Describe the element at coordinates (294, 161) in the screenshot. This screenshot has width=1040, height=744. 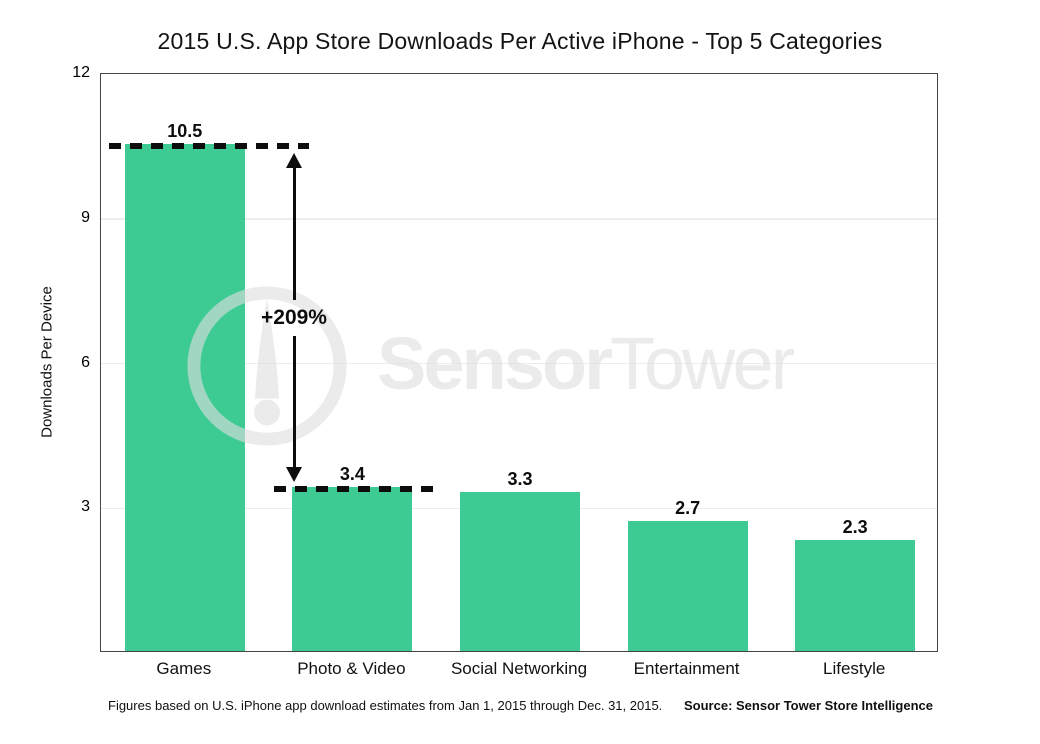
I see `arrow-up-head-icon` at that location.